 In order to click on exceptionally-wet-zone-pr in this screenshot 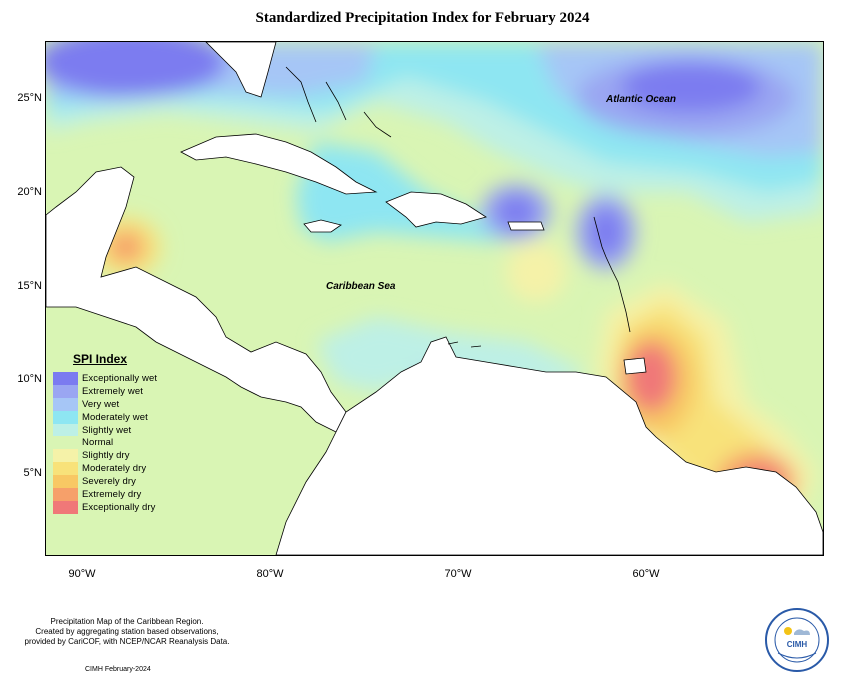, I will do `click(516, 212)`.